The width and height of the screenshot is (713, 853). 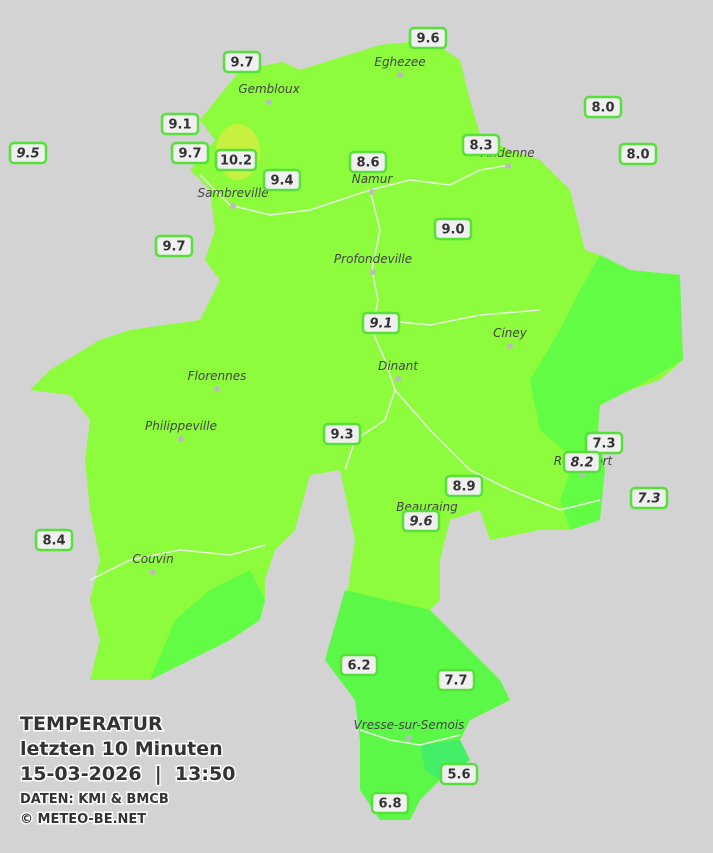 I want to click on title: TEMPERATUR, so click(x=91, y=724).